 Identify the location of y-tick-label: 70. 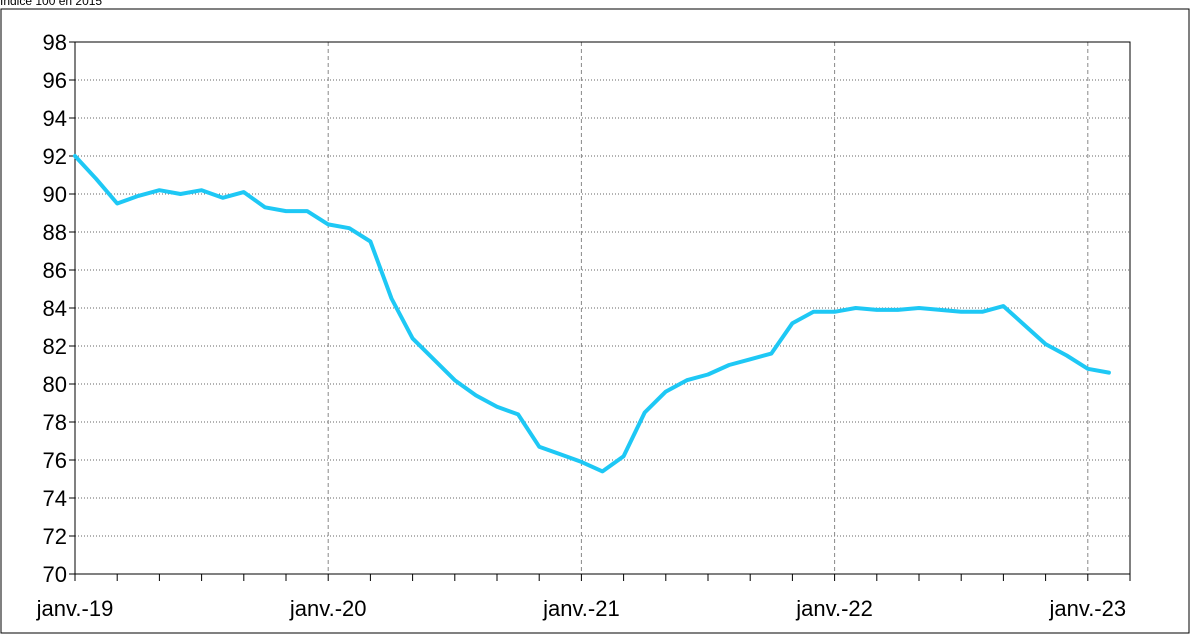
(55, 574).